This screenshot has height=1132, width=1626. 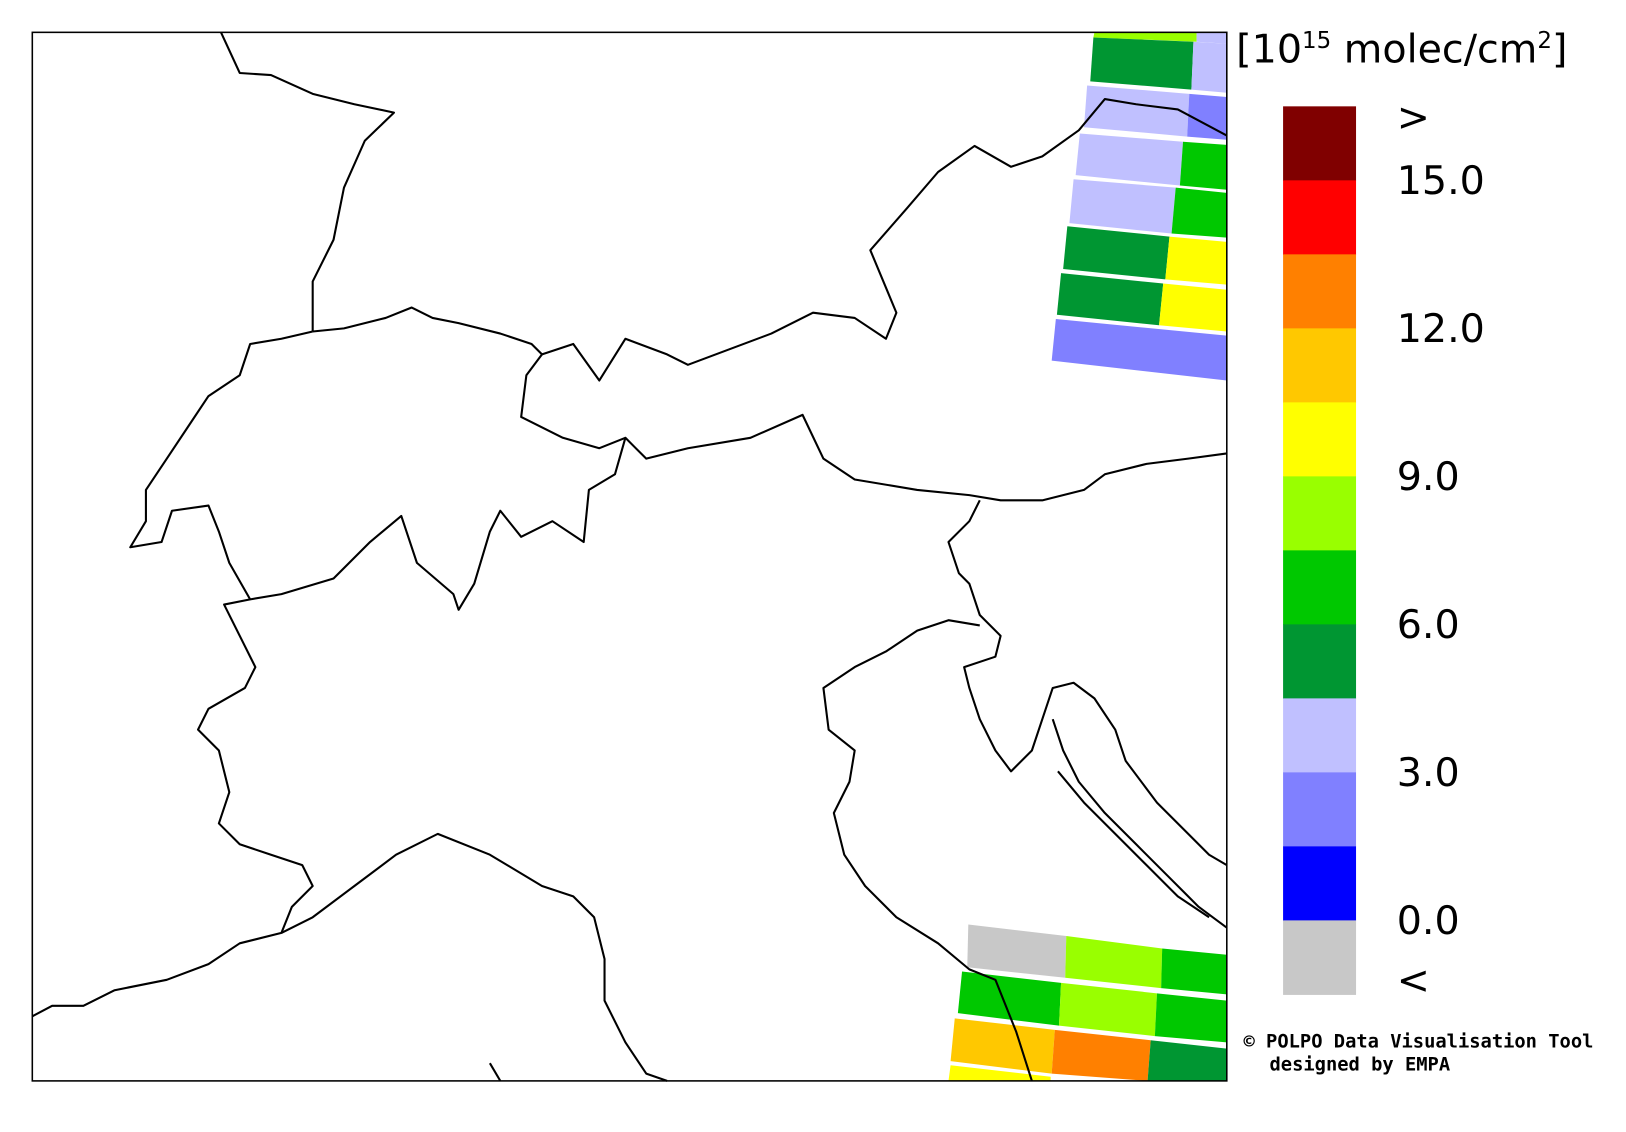 What do you see at coordinates (1360, 1064) in the screenshot?
I see `credit-line: designed by EMPA` at bounding box center [1360, 1064].